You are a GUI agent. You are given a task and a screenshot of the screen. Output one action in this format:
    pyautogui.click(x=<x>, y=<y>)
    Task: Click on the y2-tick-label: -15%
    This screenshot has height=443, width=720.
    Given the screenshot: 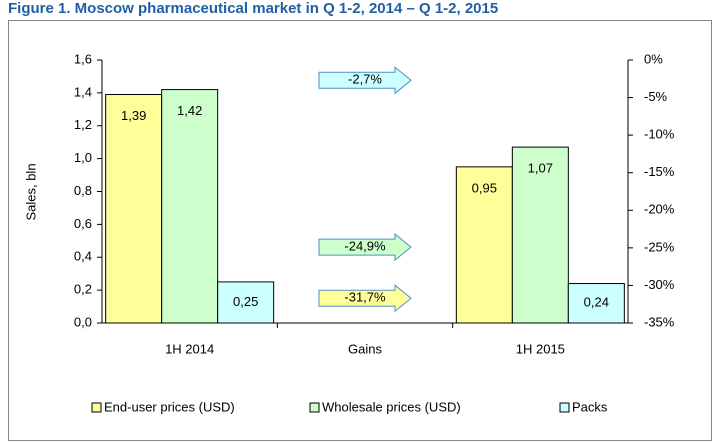 What is the action you would take?
    pyautogui.click(x=659, y=171)
    